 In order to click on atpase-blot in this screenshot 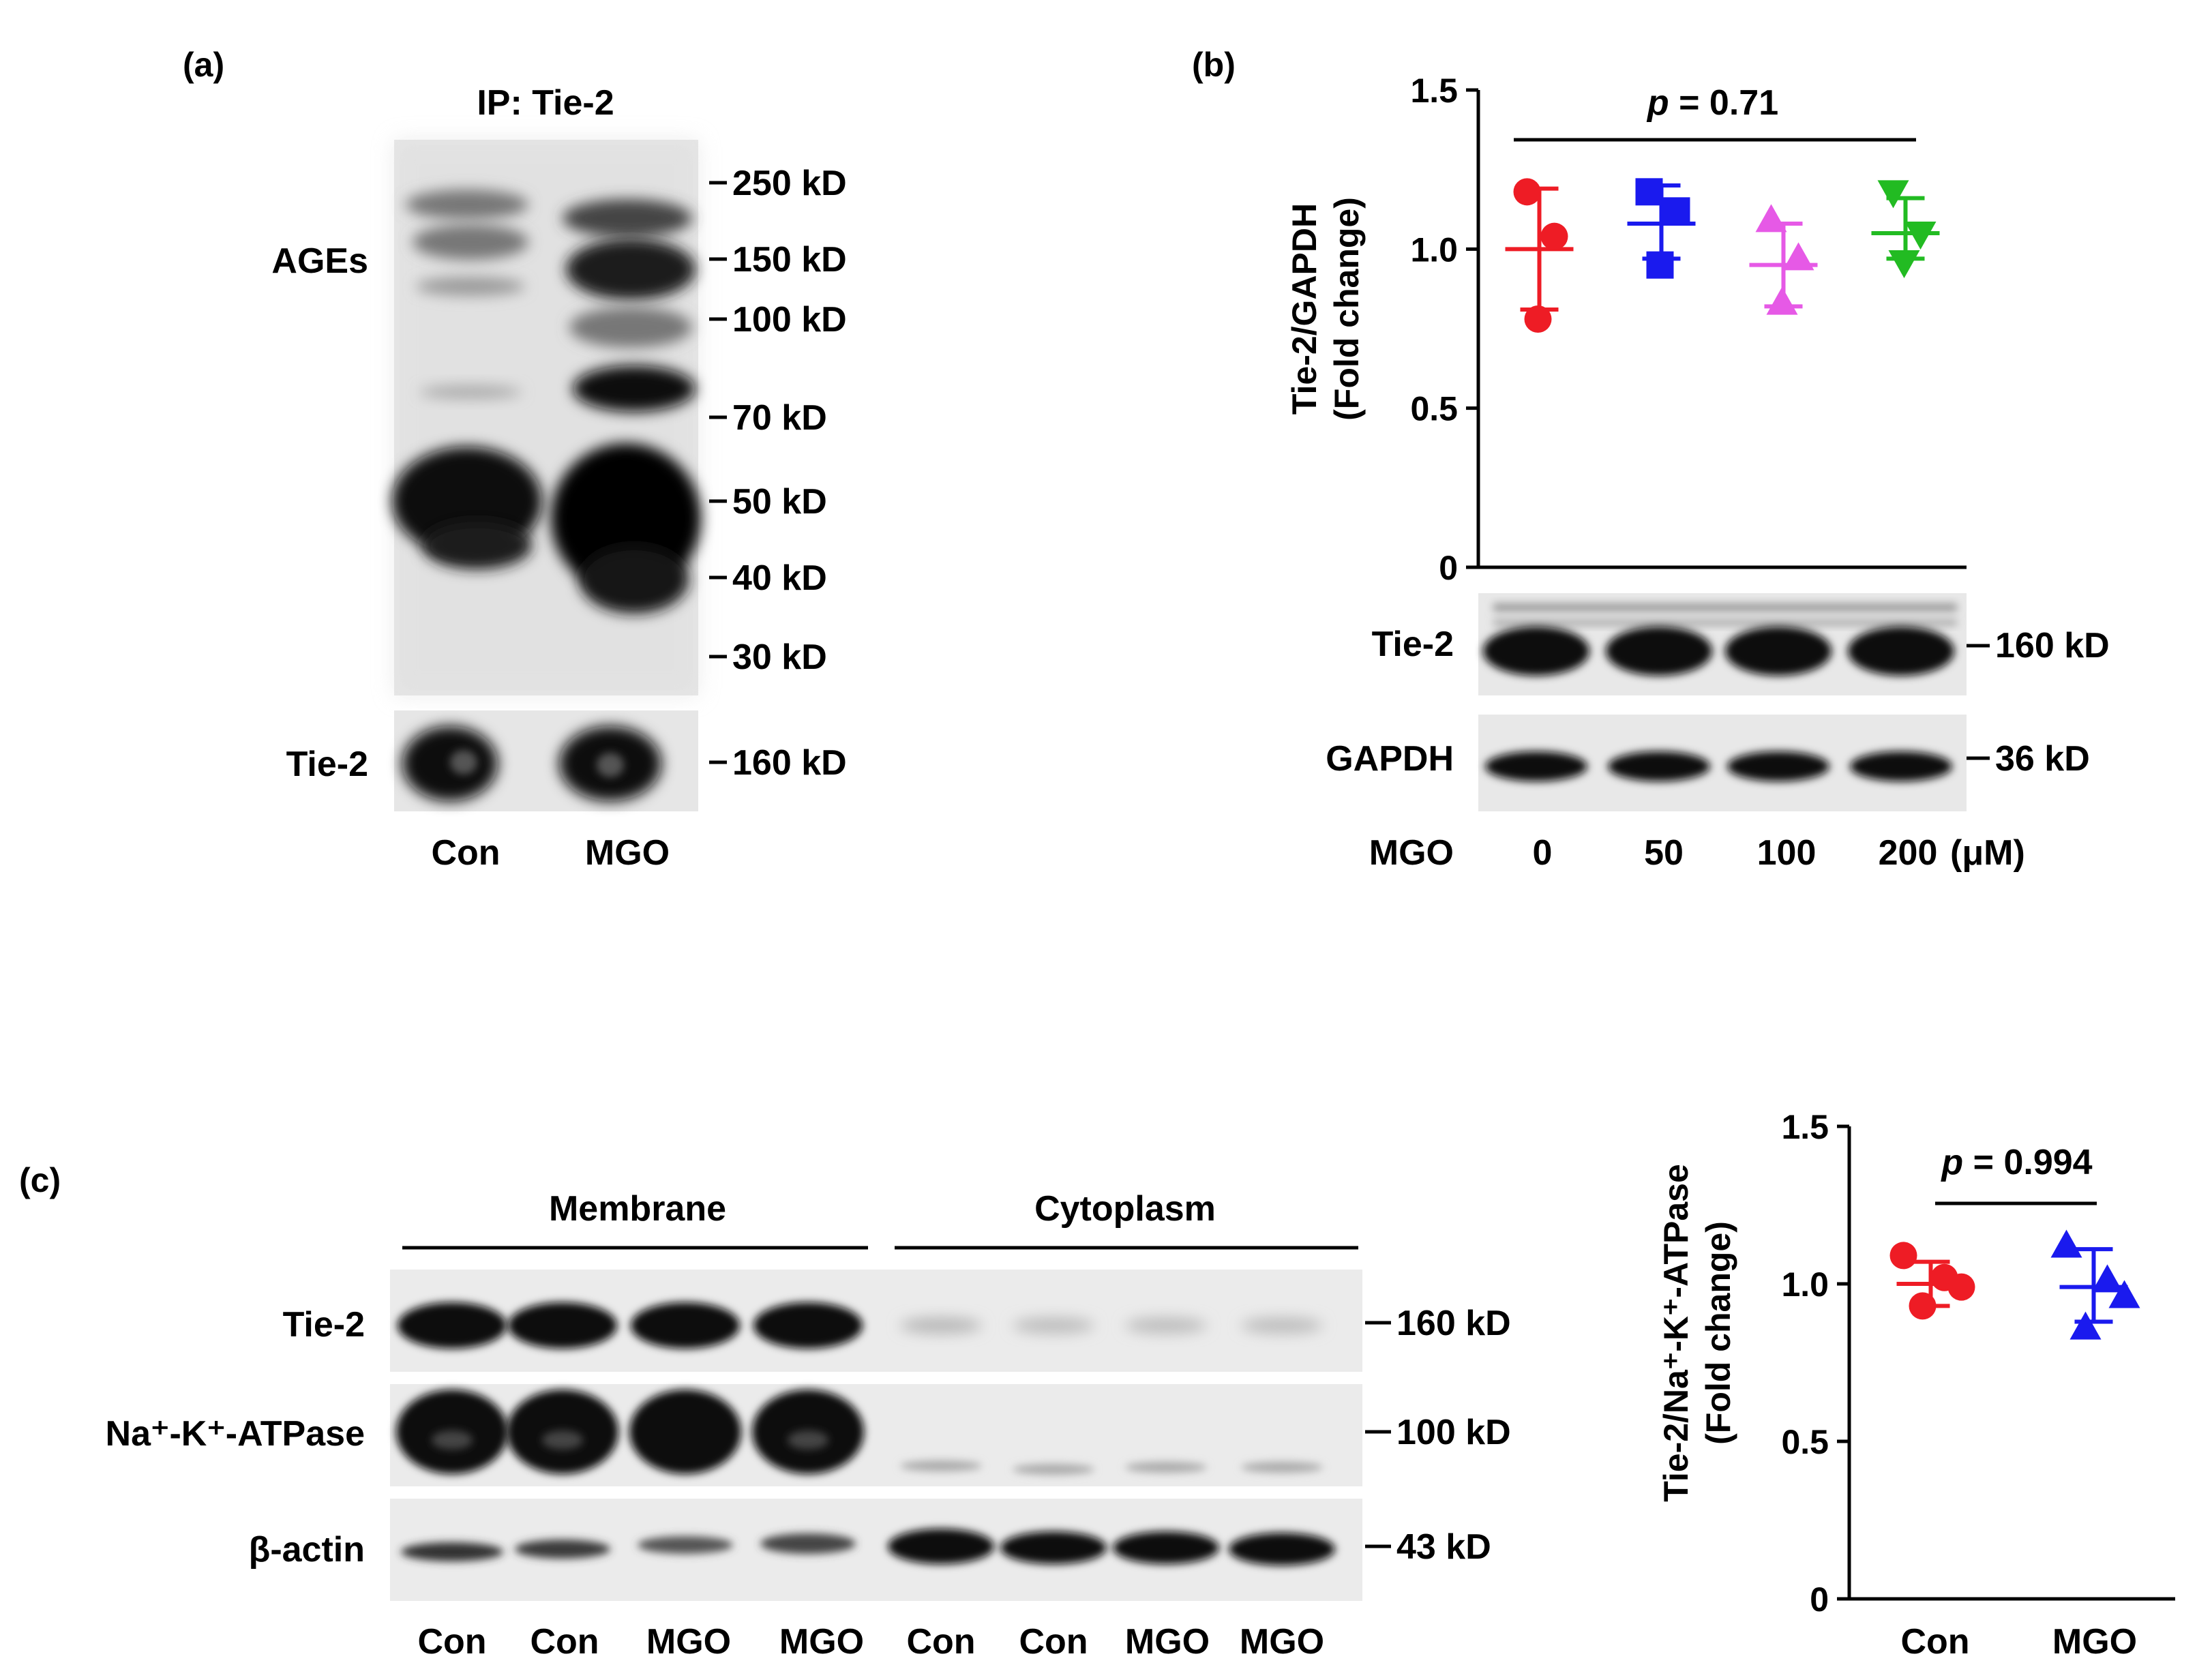, I will do `click(876, 1435)`.